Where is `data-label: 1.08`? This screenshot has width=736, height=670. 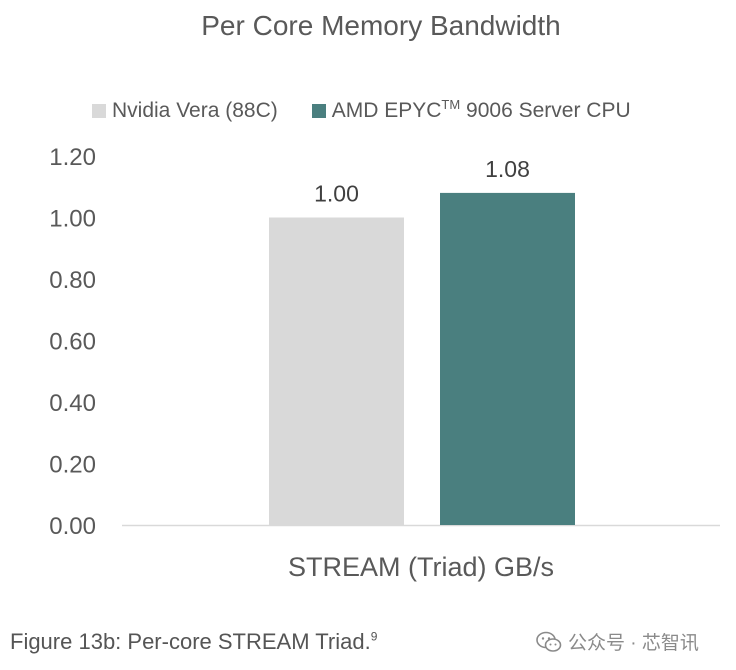 data-label: 1.08 is located at coordinates (507, 169).